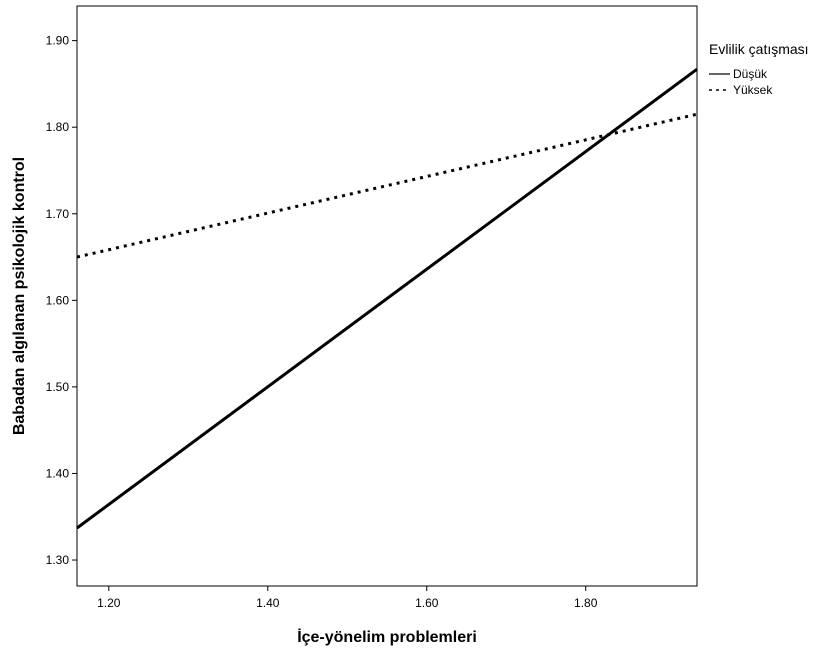 The height and width of the screenshot is (657, 836). Describe the element at coordinates (427, 603) in the screenshot. I see `x-tick-label: 1.60` at that location.